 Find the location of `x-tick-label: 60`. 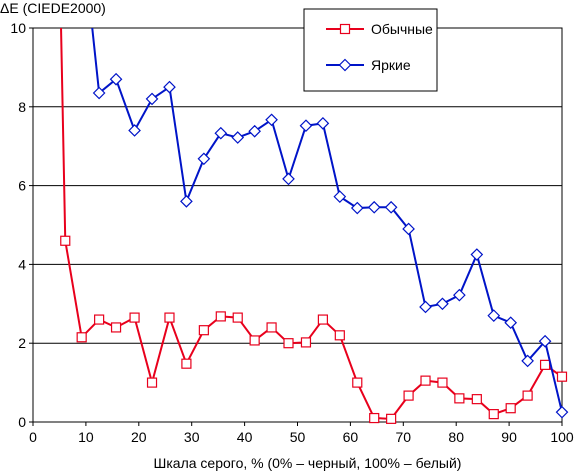

x-tick-label: 60 is located at coordinates (351, 437).